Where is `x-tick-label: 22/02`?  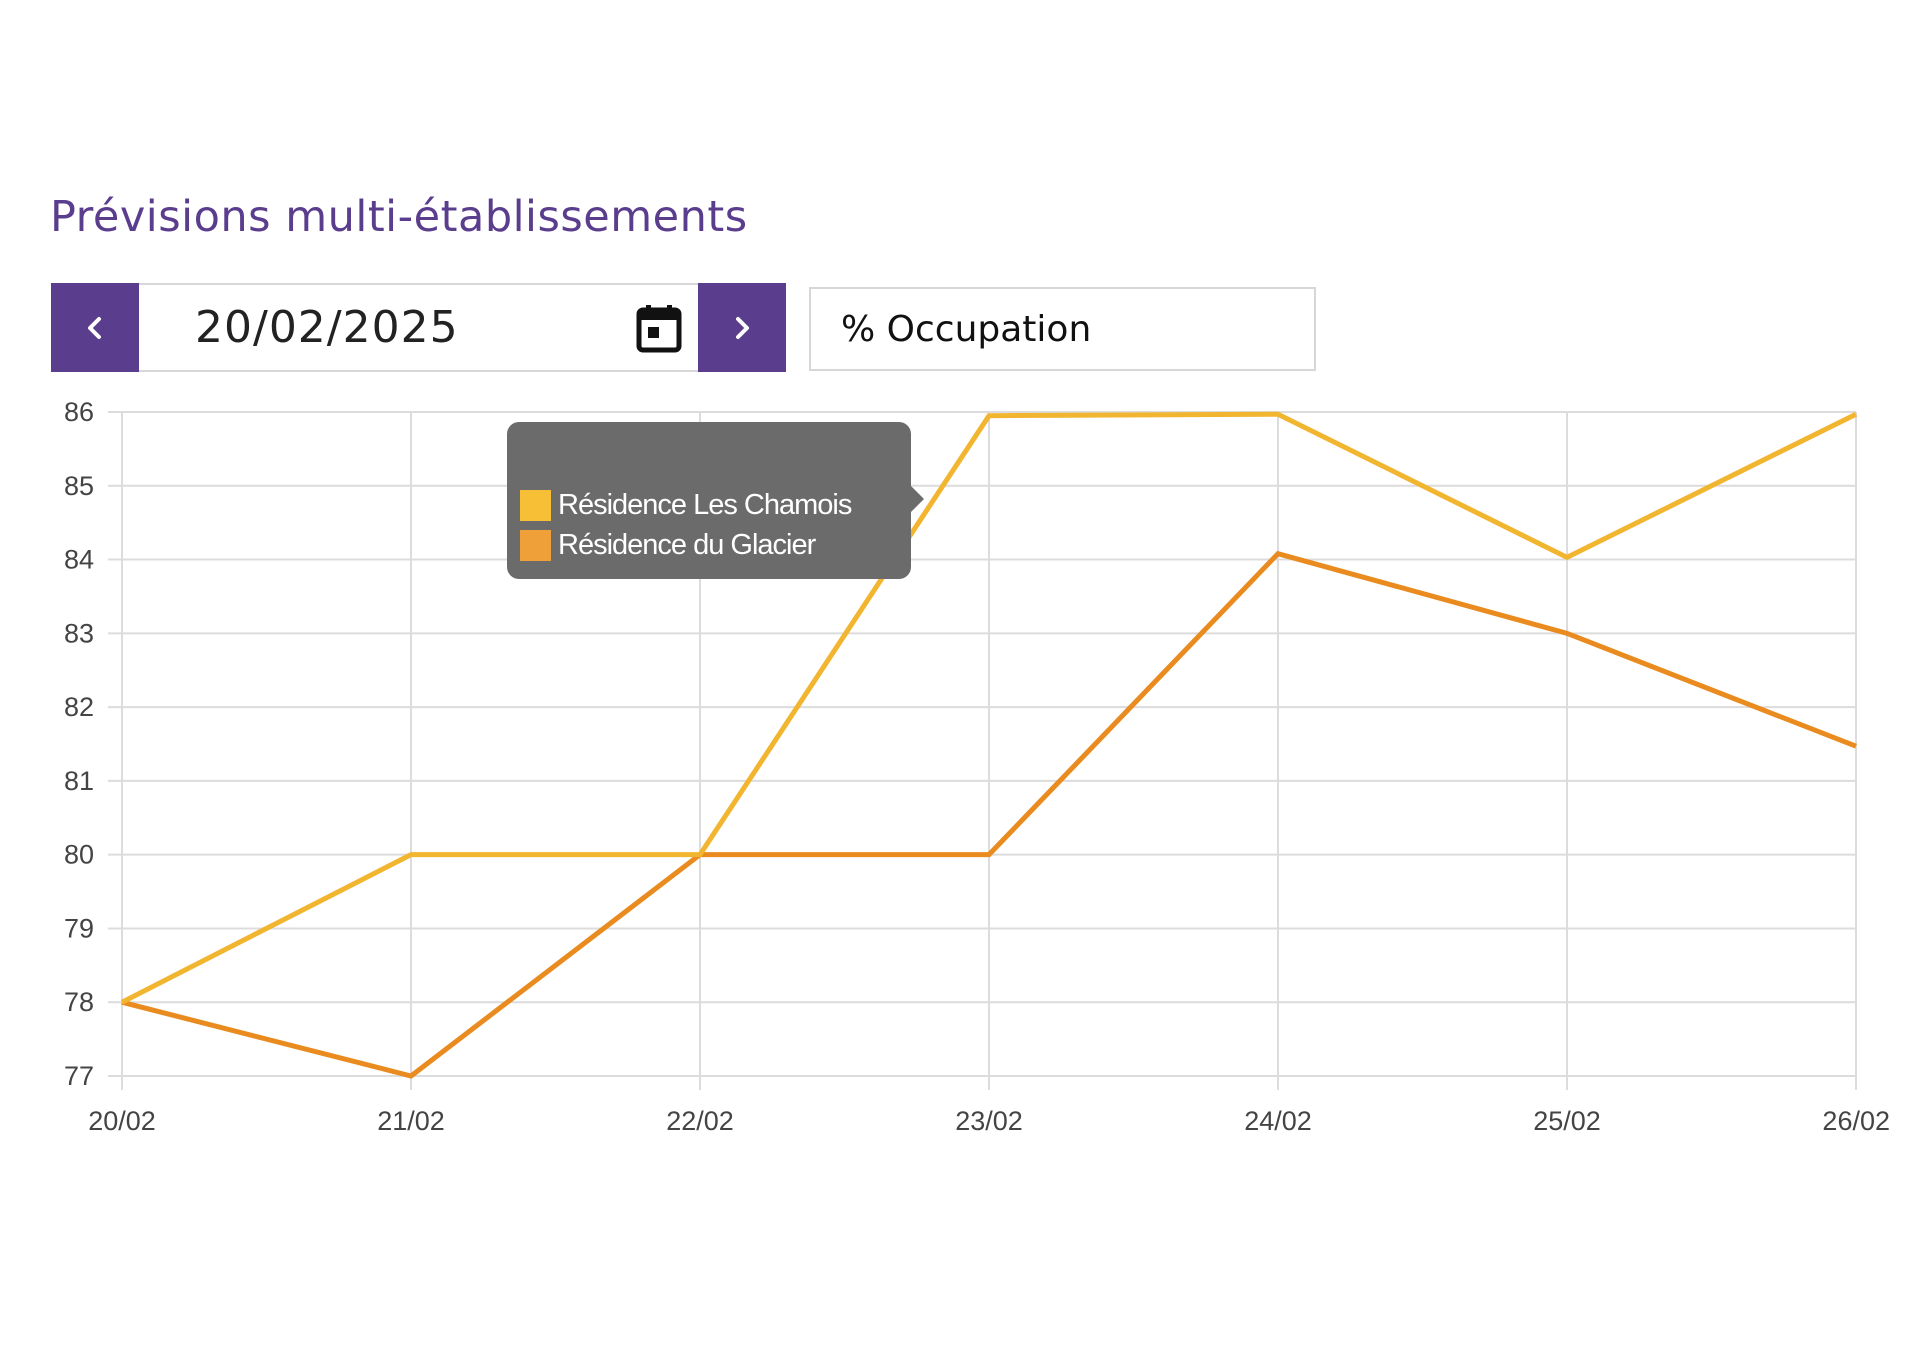
x-tick-label: 22/02 is located at coordinates (700, 1121).